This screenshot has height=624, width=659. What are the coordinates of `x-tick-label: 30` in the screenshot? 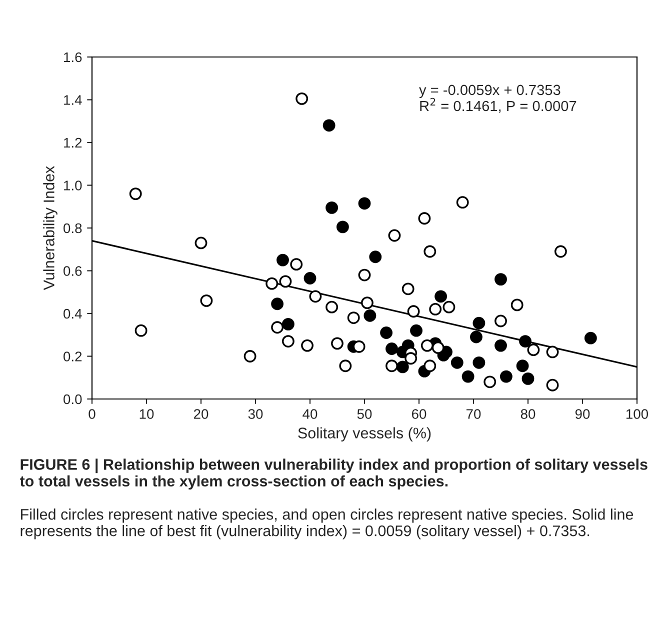 It's located at (255, 414).